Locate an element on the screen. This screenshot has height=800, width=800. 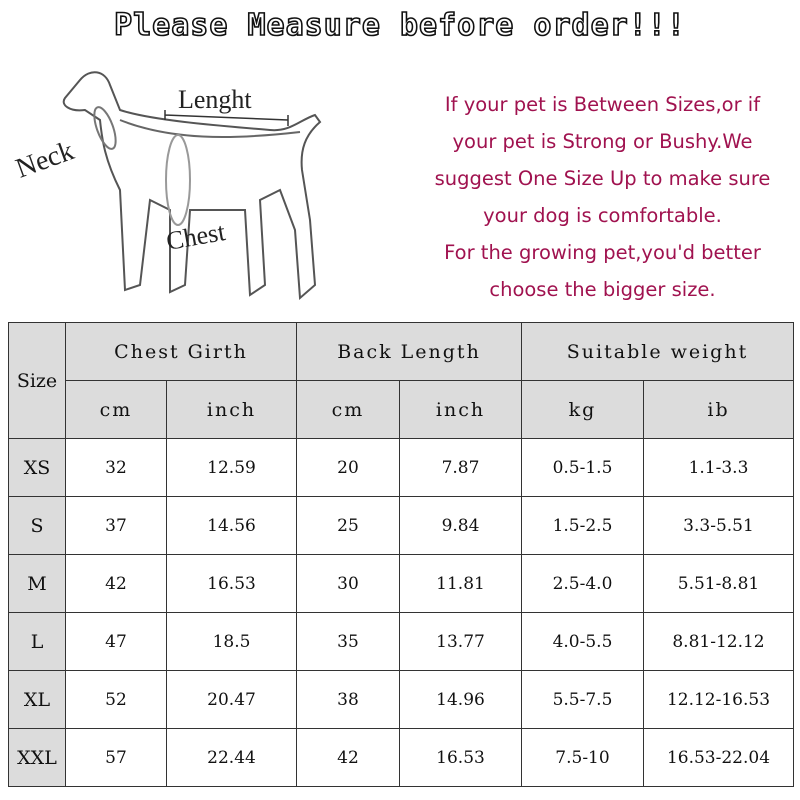
size-header: Size is located at coordinates (37, 380).